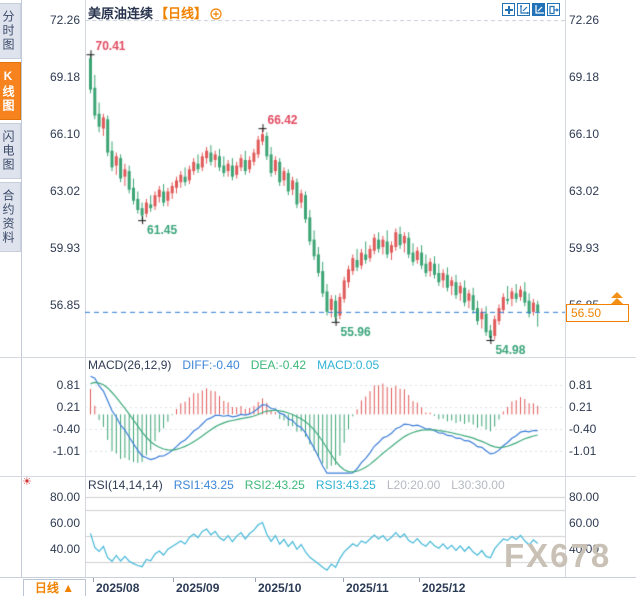  I want to click on sidebar-item-3: 合约资料, so click(10, 217).